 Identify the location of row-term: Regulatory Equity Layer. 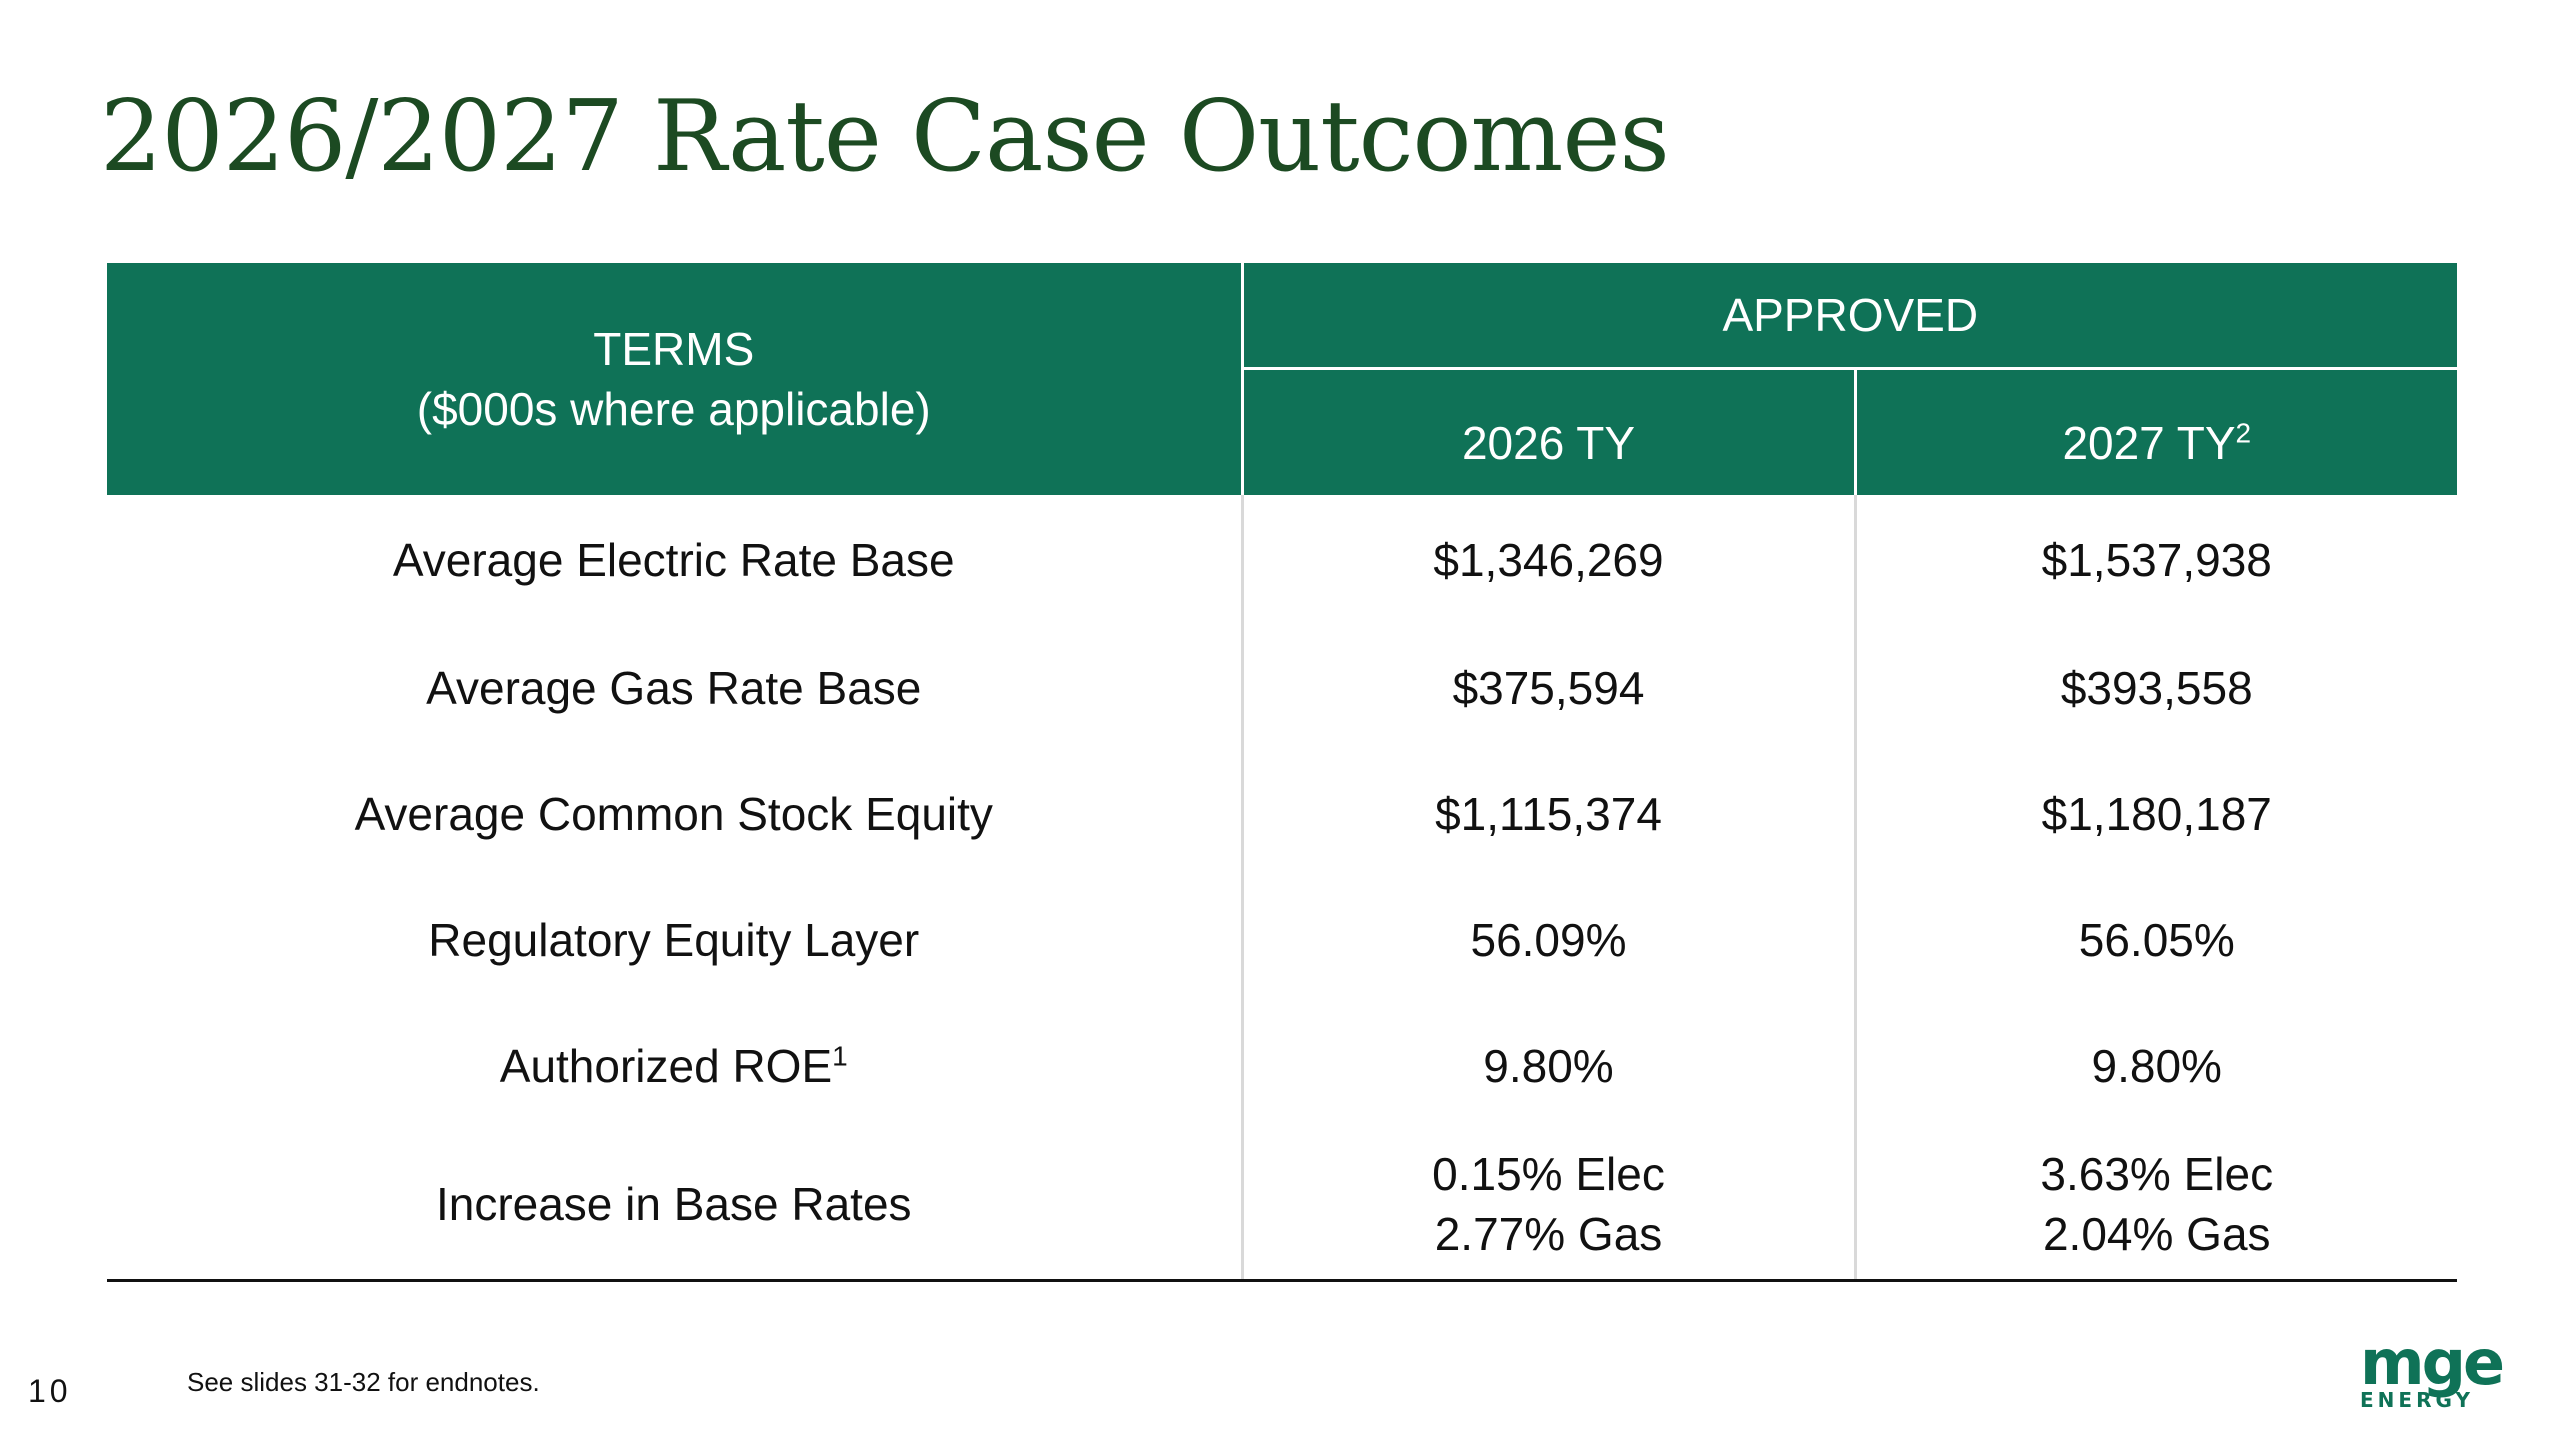
(674, 940).